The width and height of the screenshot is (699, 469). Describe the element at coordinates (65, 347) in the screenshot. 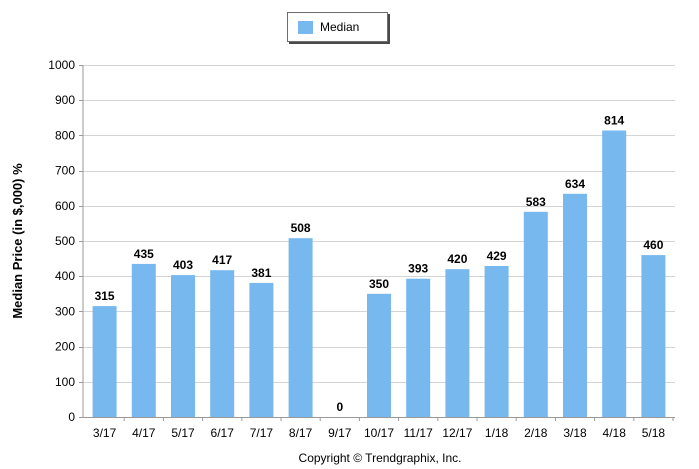

I see `y-tick-label: 200` at that location.